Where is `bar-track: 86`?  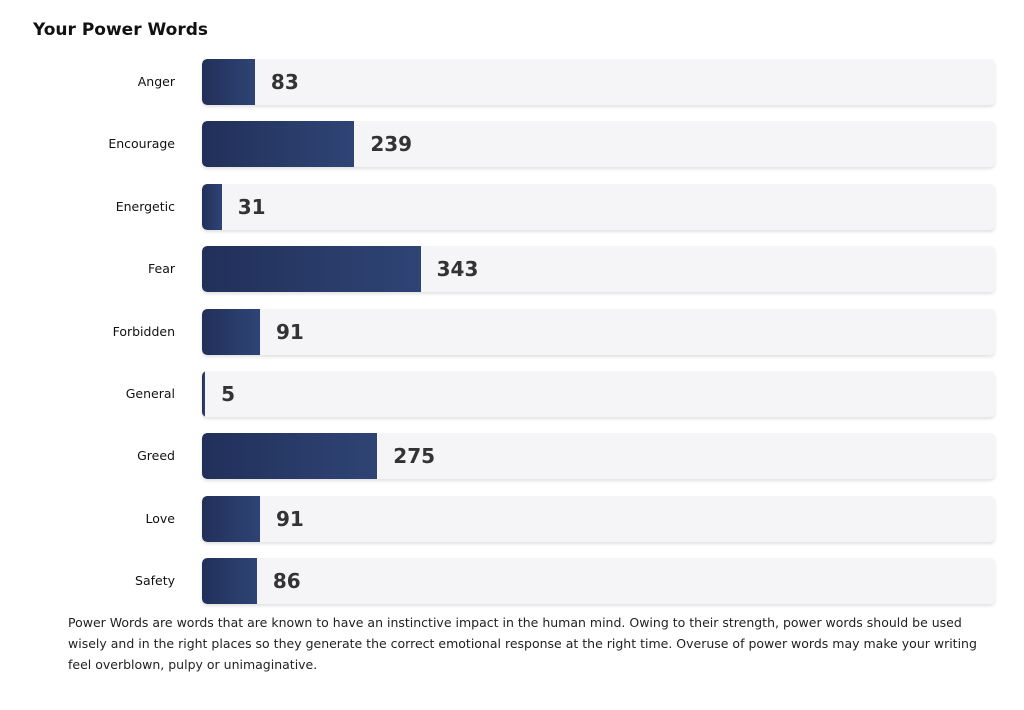
bar-track: 86 is located at coordinates (598, 581).